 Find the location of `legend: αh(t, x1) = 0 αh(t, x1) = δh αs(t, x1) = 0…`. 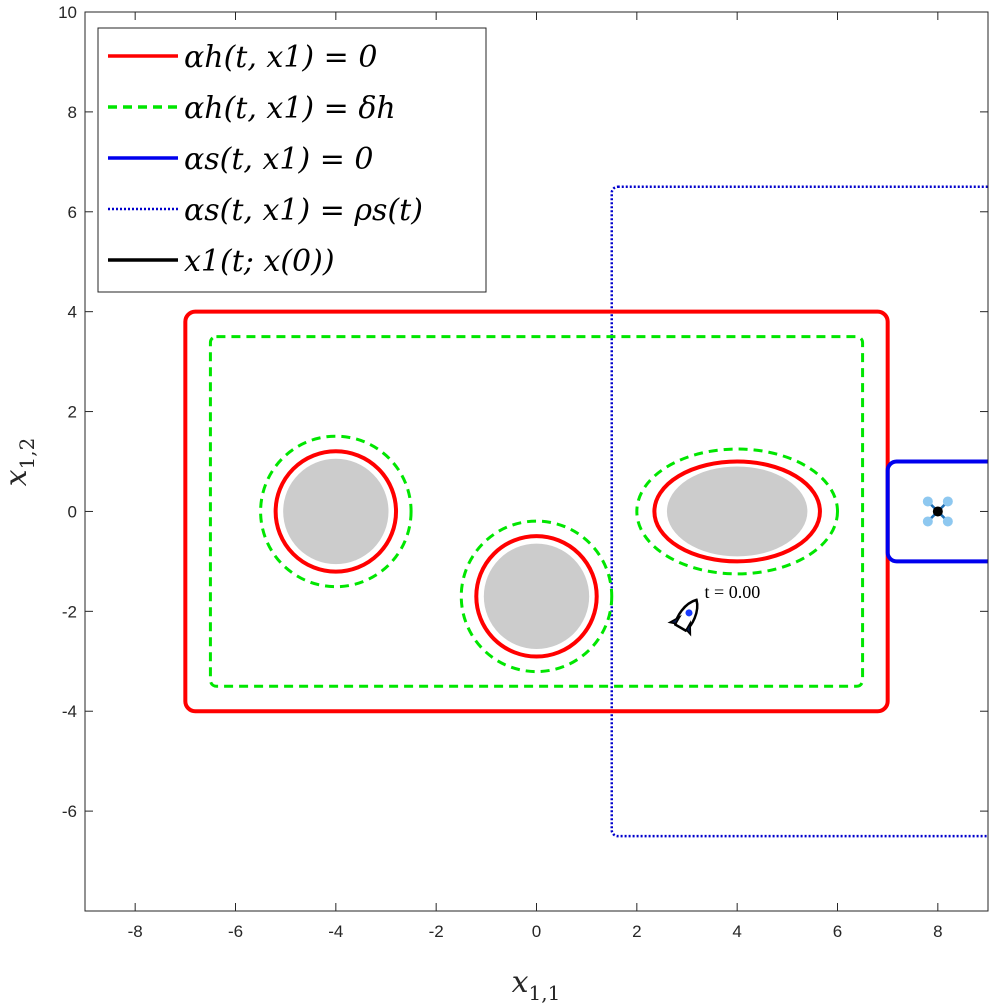

legend: αh(t, x1) = 0 αh(t, x1) = δh αs(t, x1) = 0… is located at coordinates (292, 160).